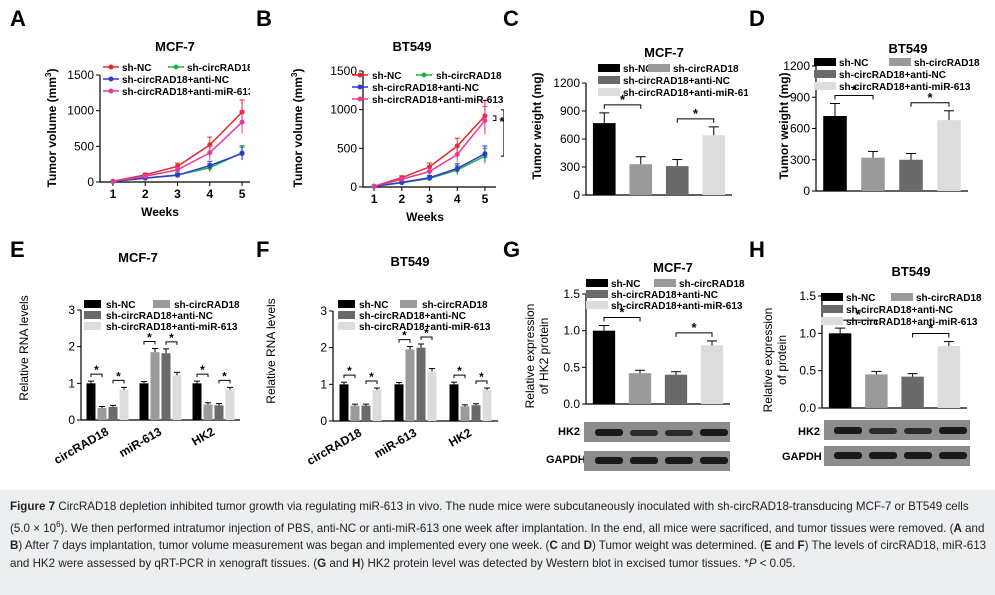 The width and height of the screenshot is (995, 595). What do you see at coordinates (875, 128) in the screenshot?
I see `plot-area: 0 300 600 900 1200 * *` at bounding box center [875, 128].